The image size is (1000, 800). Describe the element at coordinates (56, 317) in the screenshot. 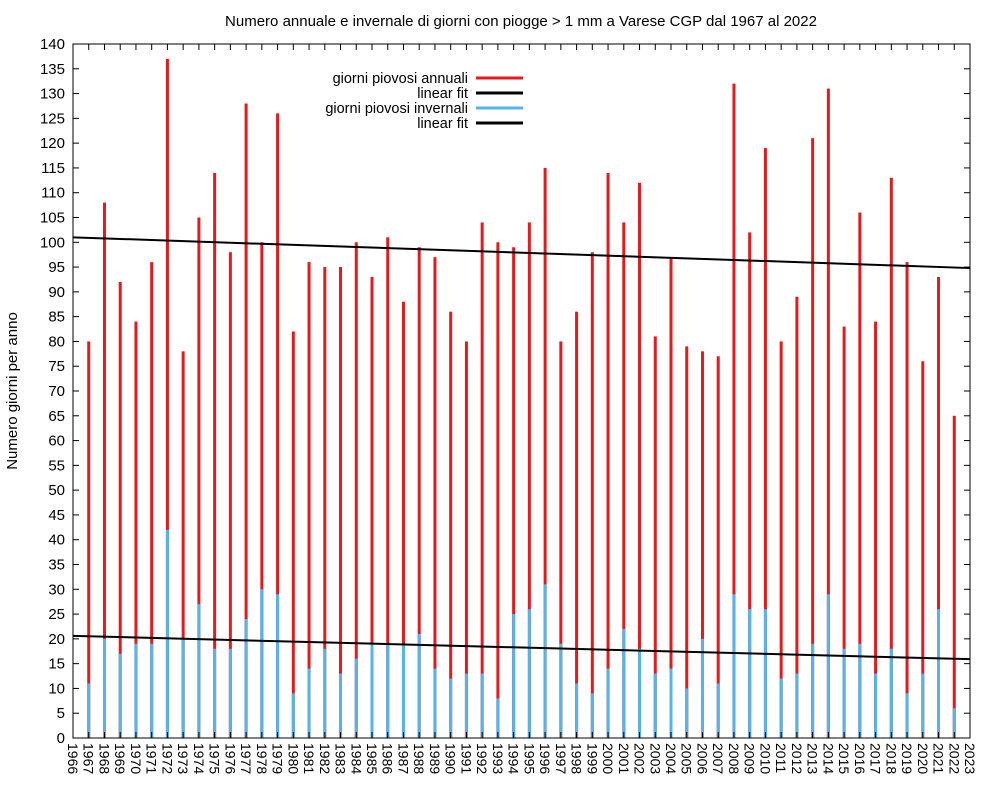

I see `y-tick-label: 85` at that location.